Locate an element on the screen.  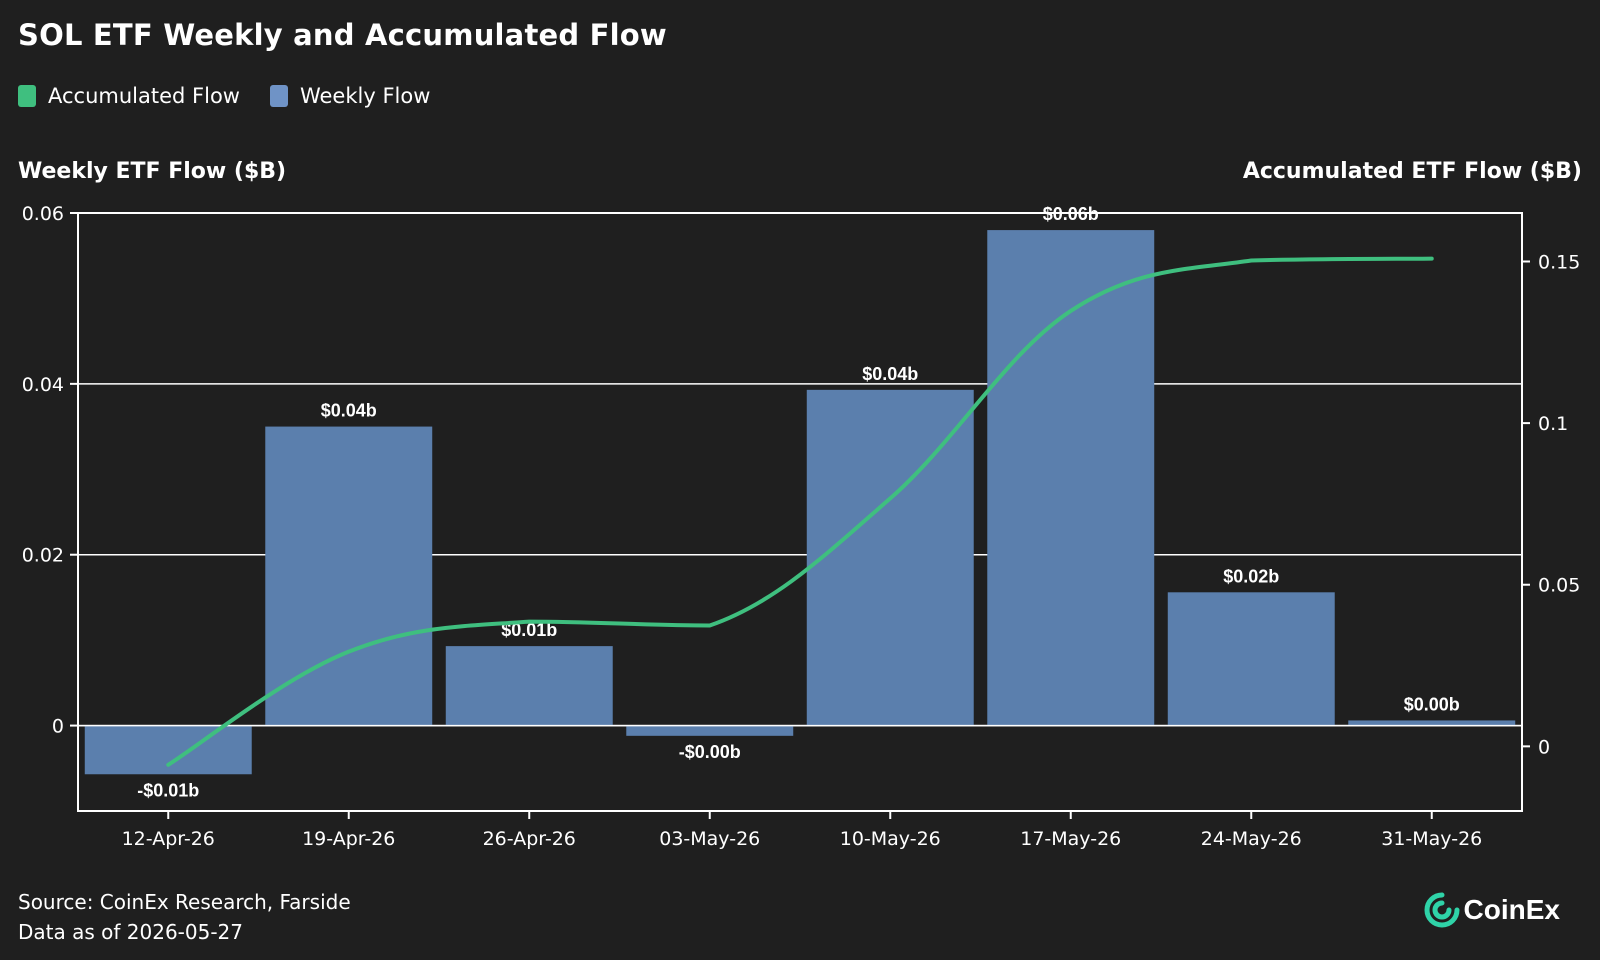
bar-data-label: -$0.00b is located at coordinates (710, 752).